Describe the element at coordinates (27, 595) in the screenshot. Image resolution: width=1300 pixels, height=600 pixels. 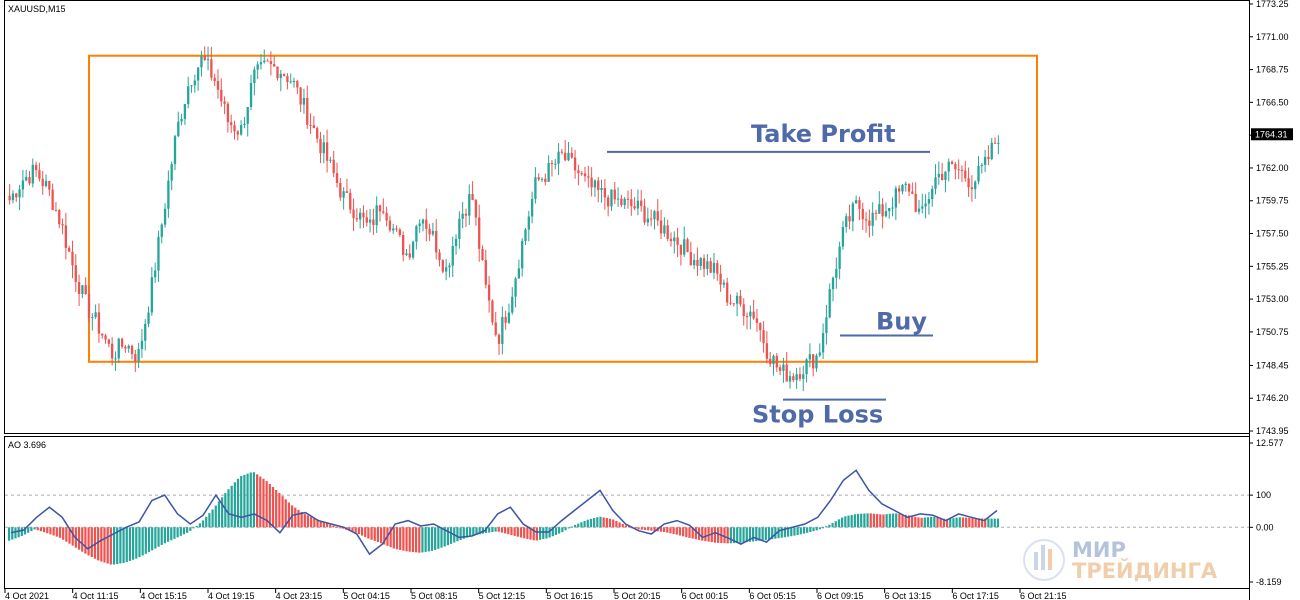
I see `time-tick-label: 4 Oct 2021` at that location.